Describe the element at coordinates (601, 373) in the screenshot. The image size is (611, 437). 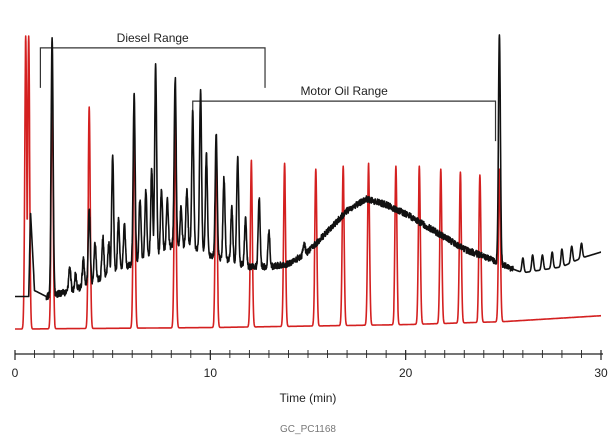
I see `x-tick-label: 30` at that location.